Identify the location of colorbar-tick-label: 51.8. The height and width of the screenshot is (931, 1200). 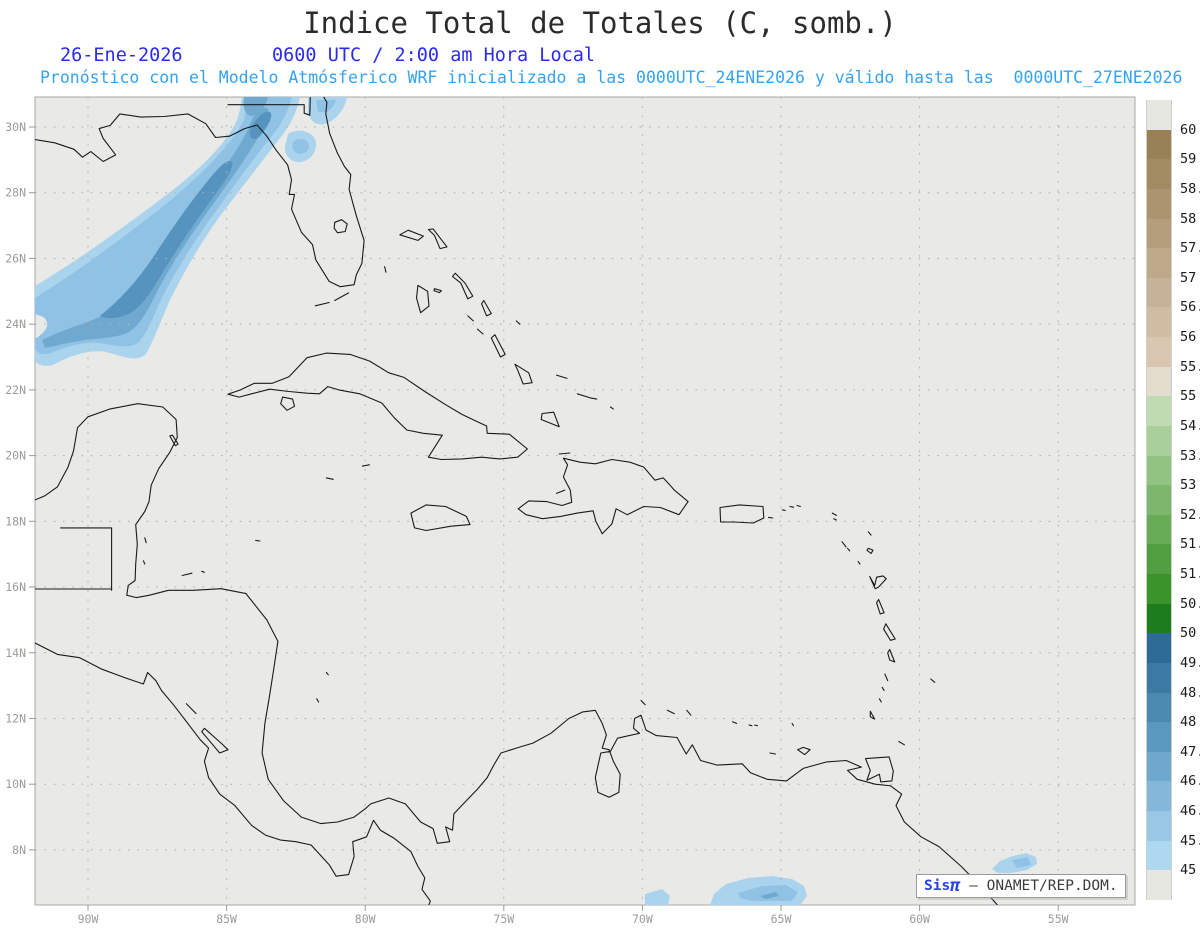
(1190, 544).